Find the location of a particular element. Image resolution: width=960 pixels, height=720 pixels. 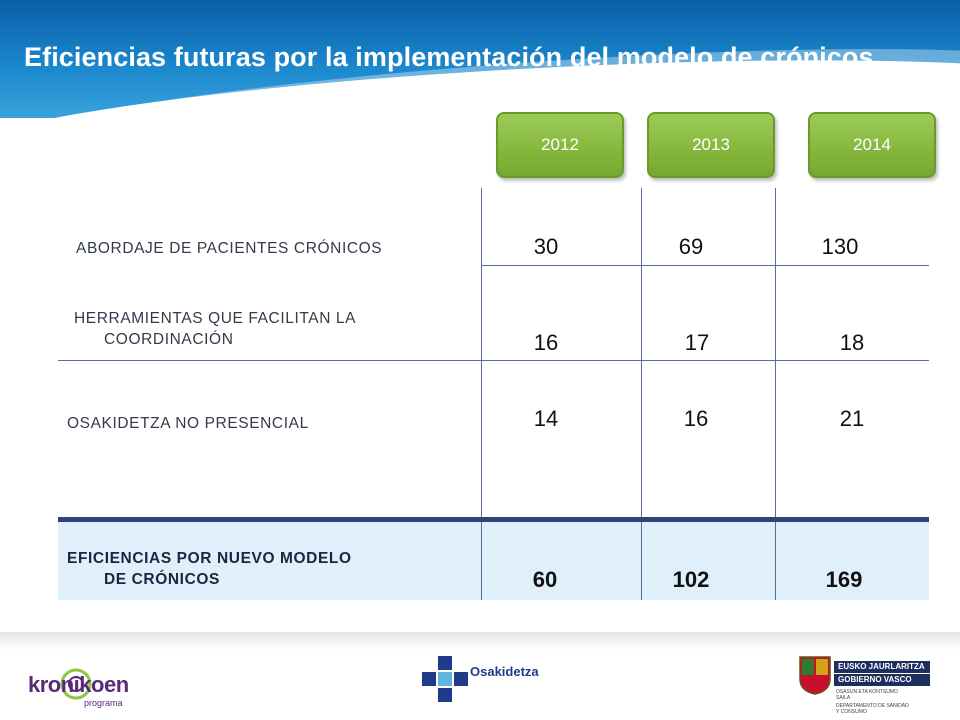

gv-small4: Y CONSUMO is located at coordinates (851, 712).